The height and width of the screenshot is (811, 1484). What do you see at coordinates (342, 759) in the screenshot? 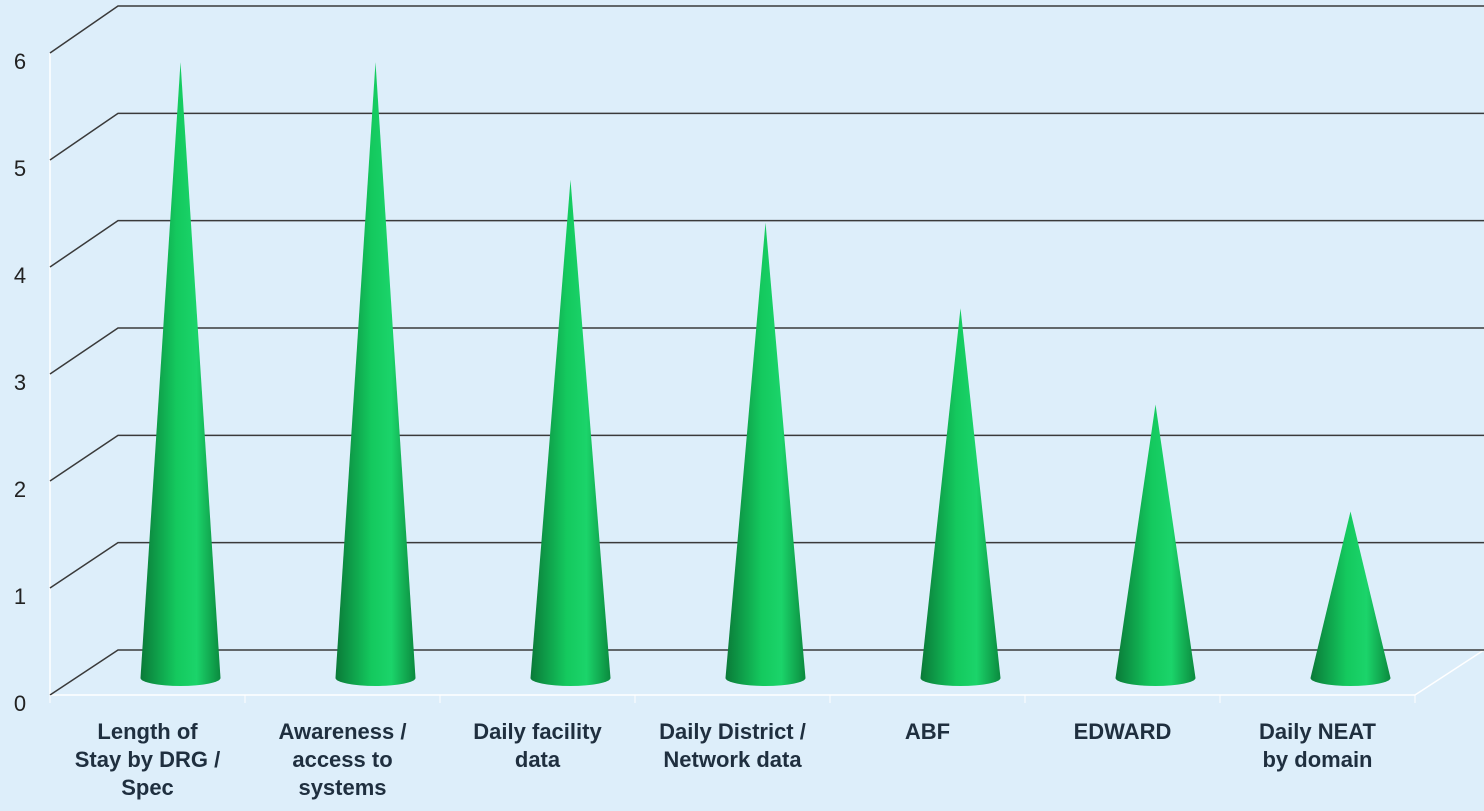
I see `x-tick-label: Awareness / access to systems` at bounding box center [342, 759].